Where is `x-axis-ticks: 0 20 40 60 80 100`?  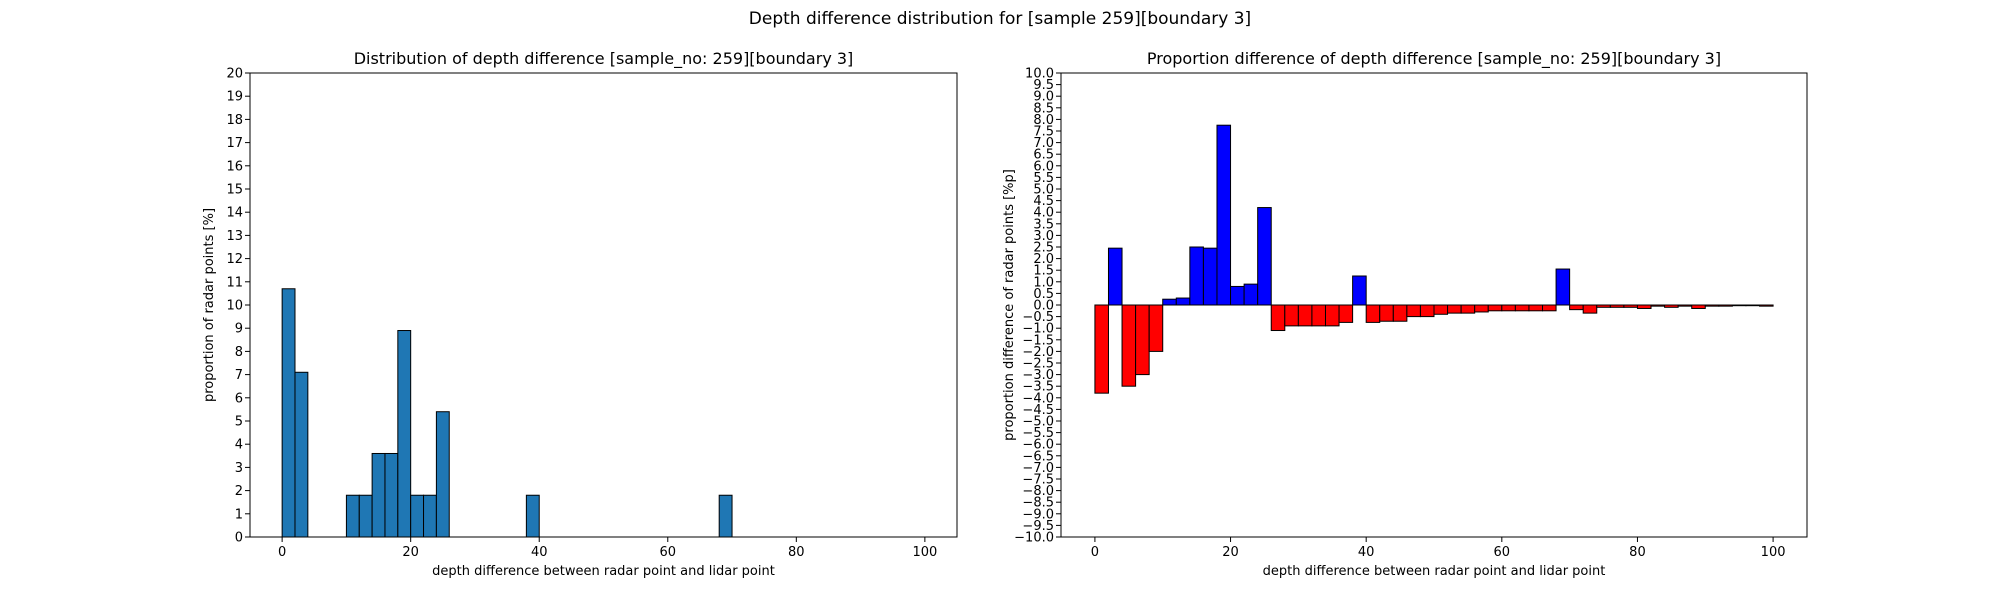
x-axis-ticks: 0 20 40 60 80 100 is located at coordinates (1438, 548).